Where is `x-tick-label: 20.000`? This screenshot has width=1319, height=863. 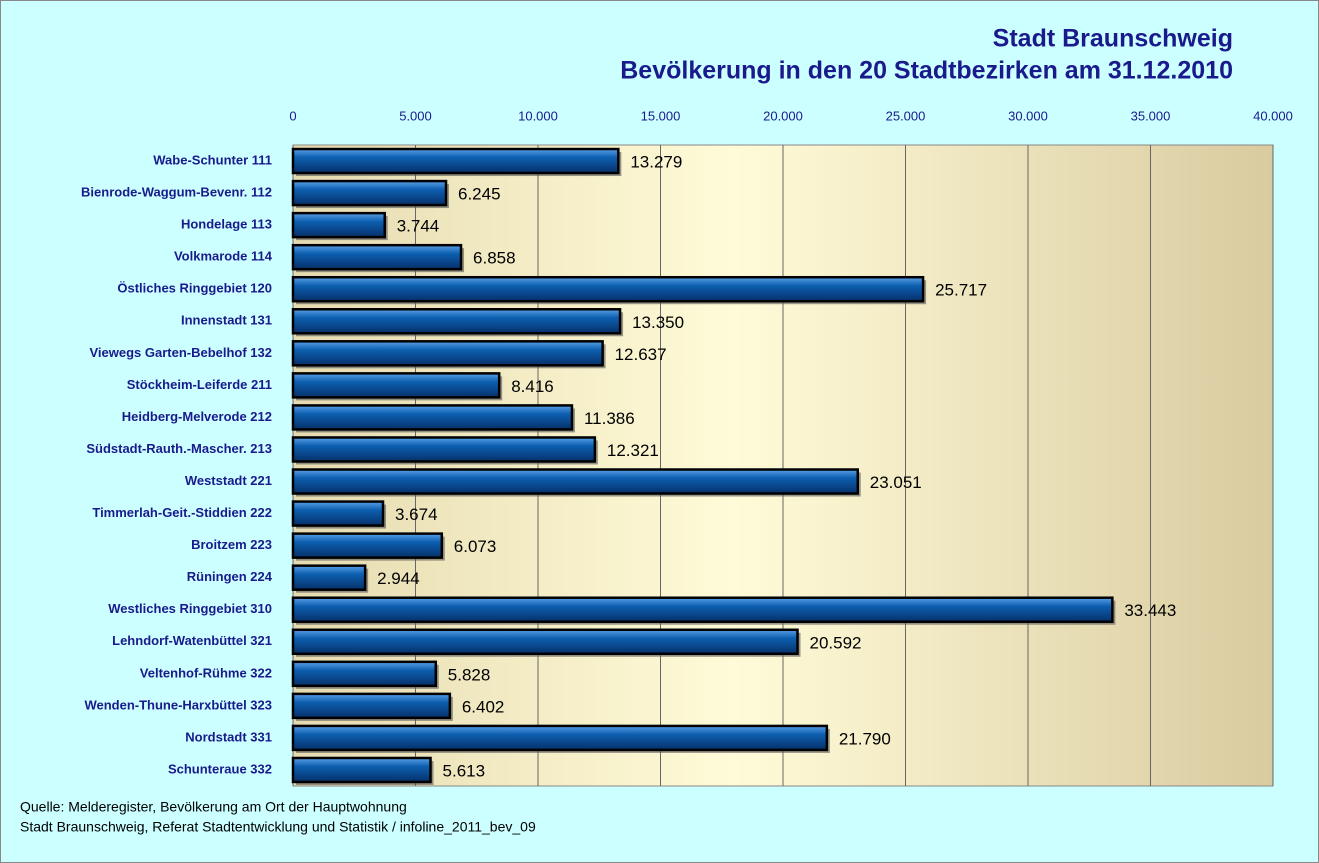
x-tick-label: 20.000 is located at coordinates (783, 115).